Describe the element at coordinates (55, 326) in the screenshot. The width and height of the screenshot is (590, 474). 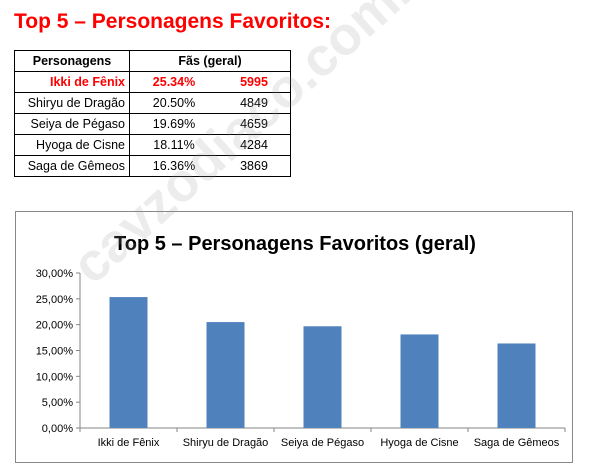
I see `y-tick-label: 20,00%` at that location.